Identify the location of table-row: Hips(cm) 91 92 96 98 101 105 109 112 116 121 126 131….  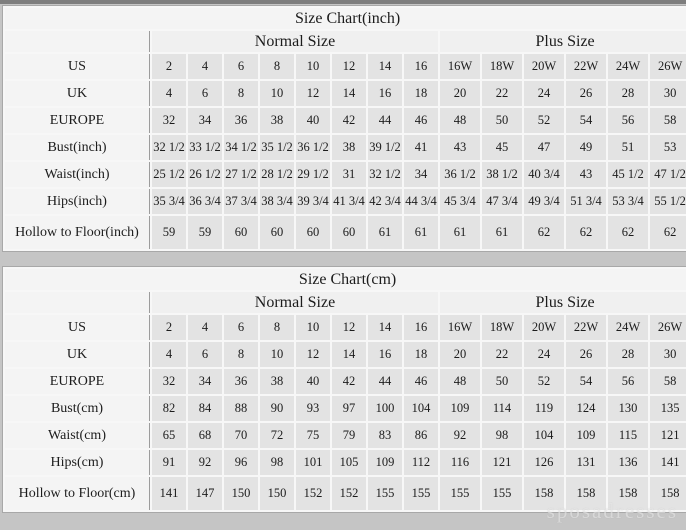
(345, 462).